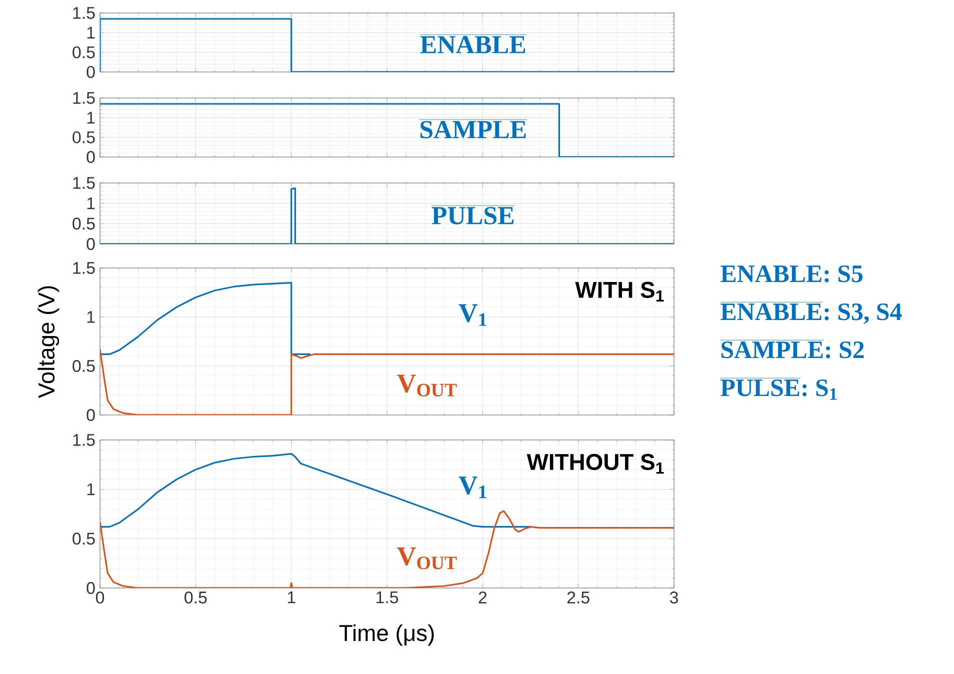 This screenshot has height=674, width=954. What do you see at coordinates (473, 45) in the screenshot?
I see `annotation: ENABLE` at bounding box center [473, 45].